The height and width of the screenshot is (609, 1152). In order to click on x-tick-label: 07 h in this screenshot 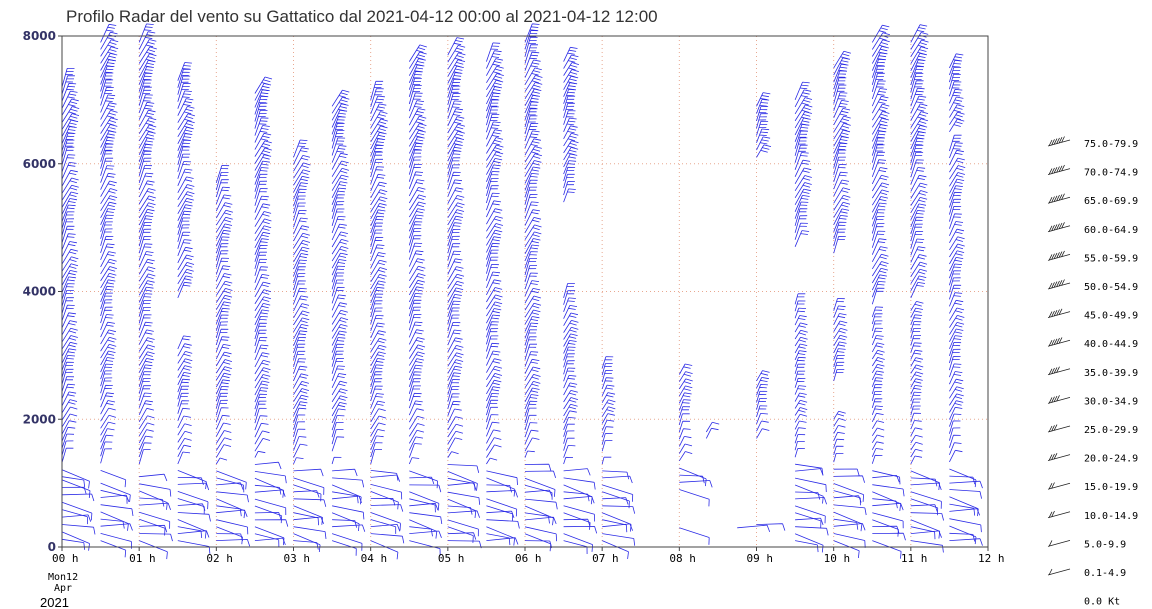, I will do `click(605, 558)`.